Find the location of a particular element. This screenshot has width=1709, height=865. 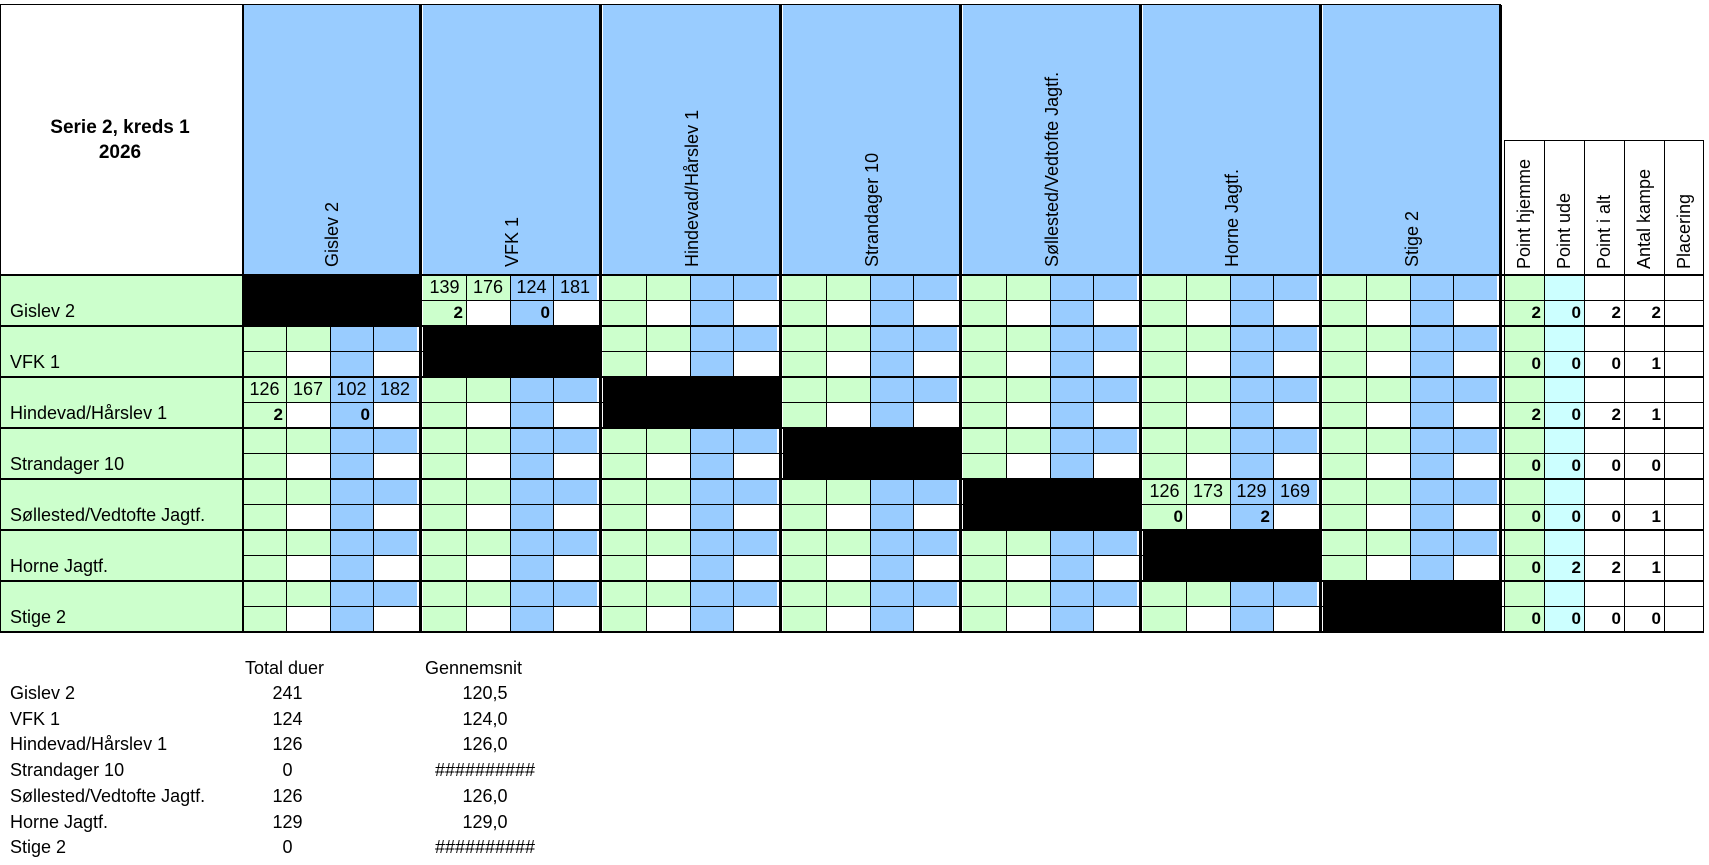

score-cell: 173 is located at coordinates (1208, 491).